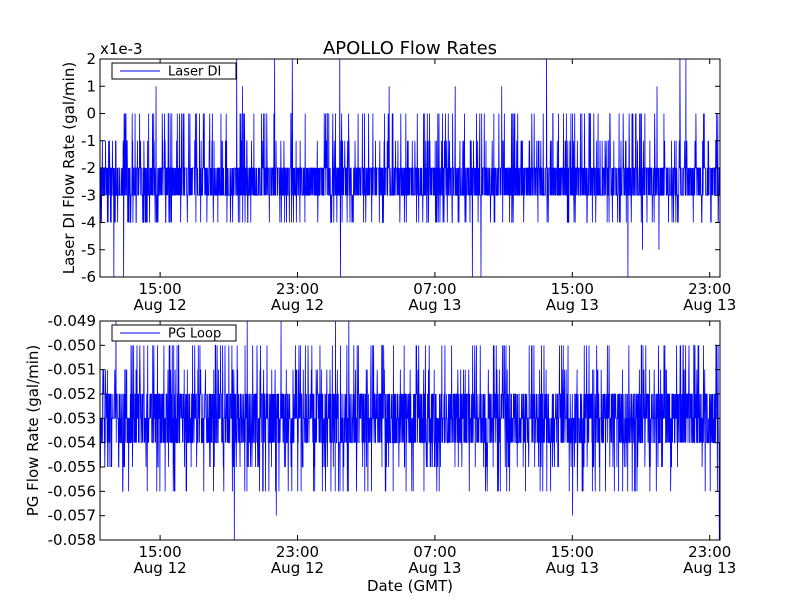  What do you see at coordinates (72, 345) in the screenshot?
I see `y-tick-label: -0.050` at bounding box center [72, 345].